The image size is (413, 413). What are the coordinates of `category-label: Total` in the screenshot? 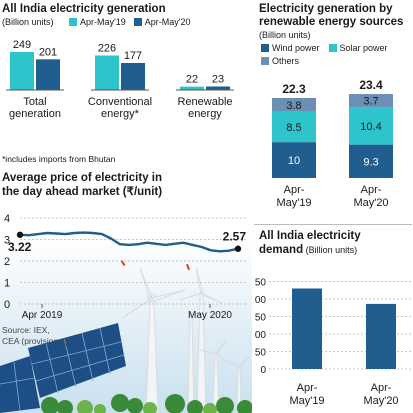 It's located at (34, 102).